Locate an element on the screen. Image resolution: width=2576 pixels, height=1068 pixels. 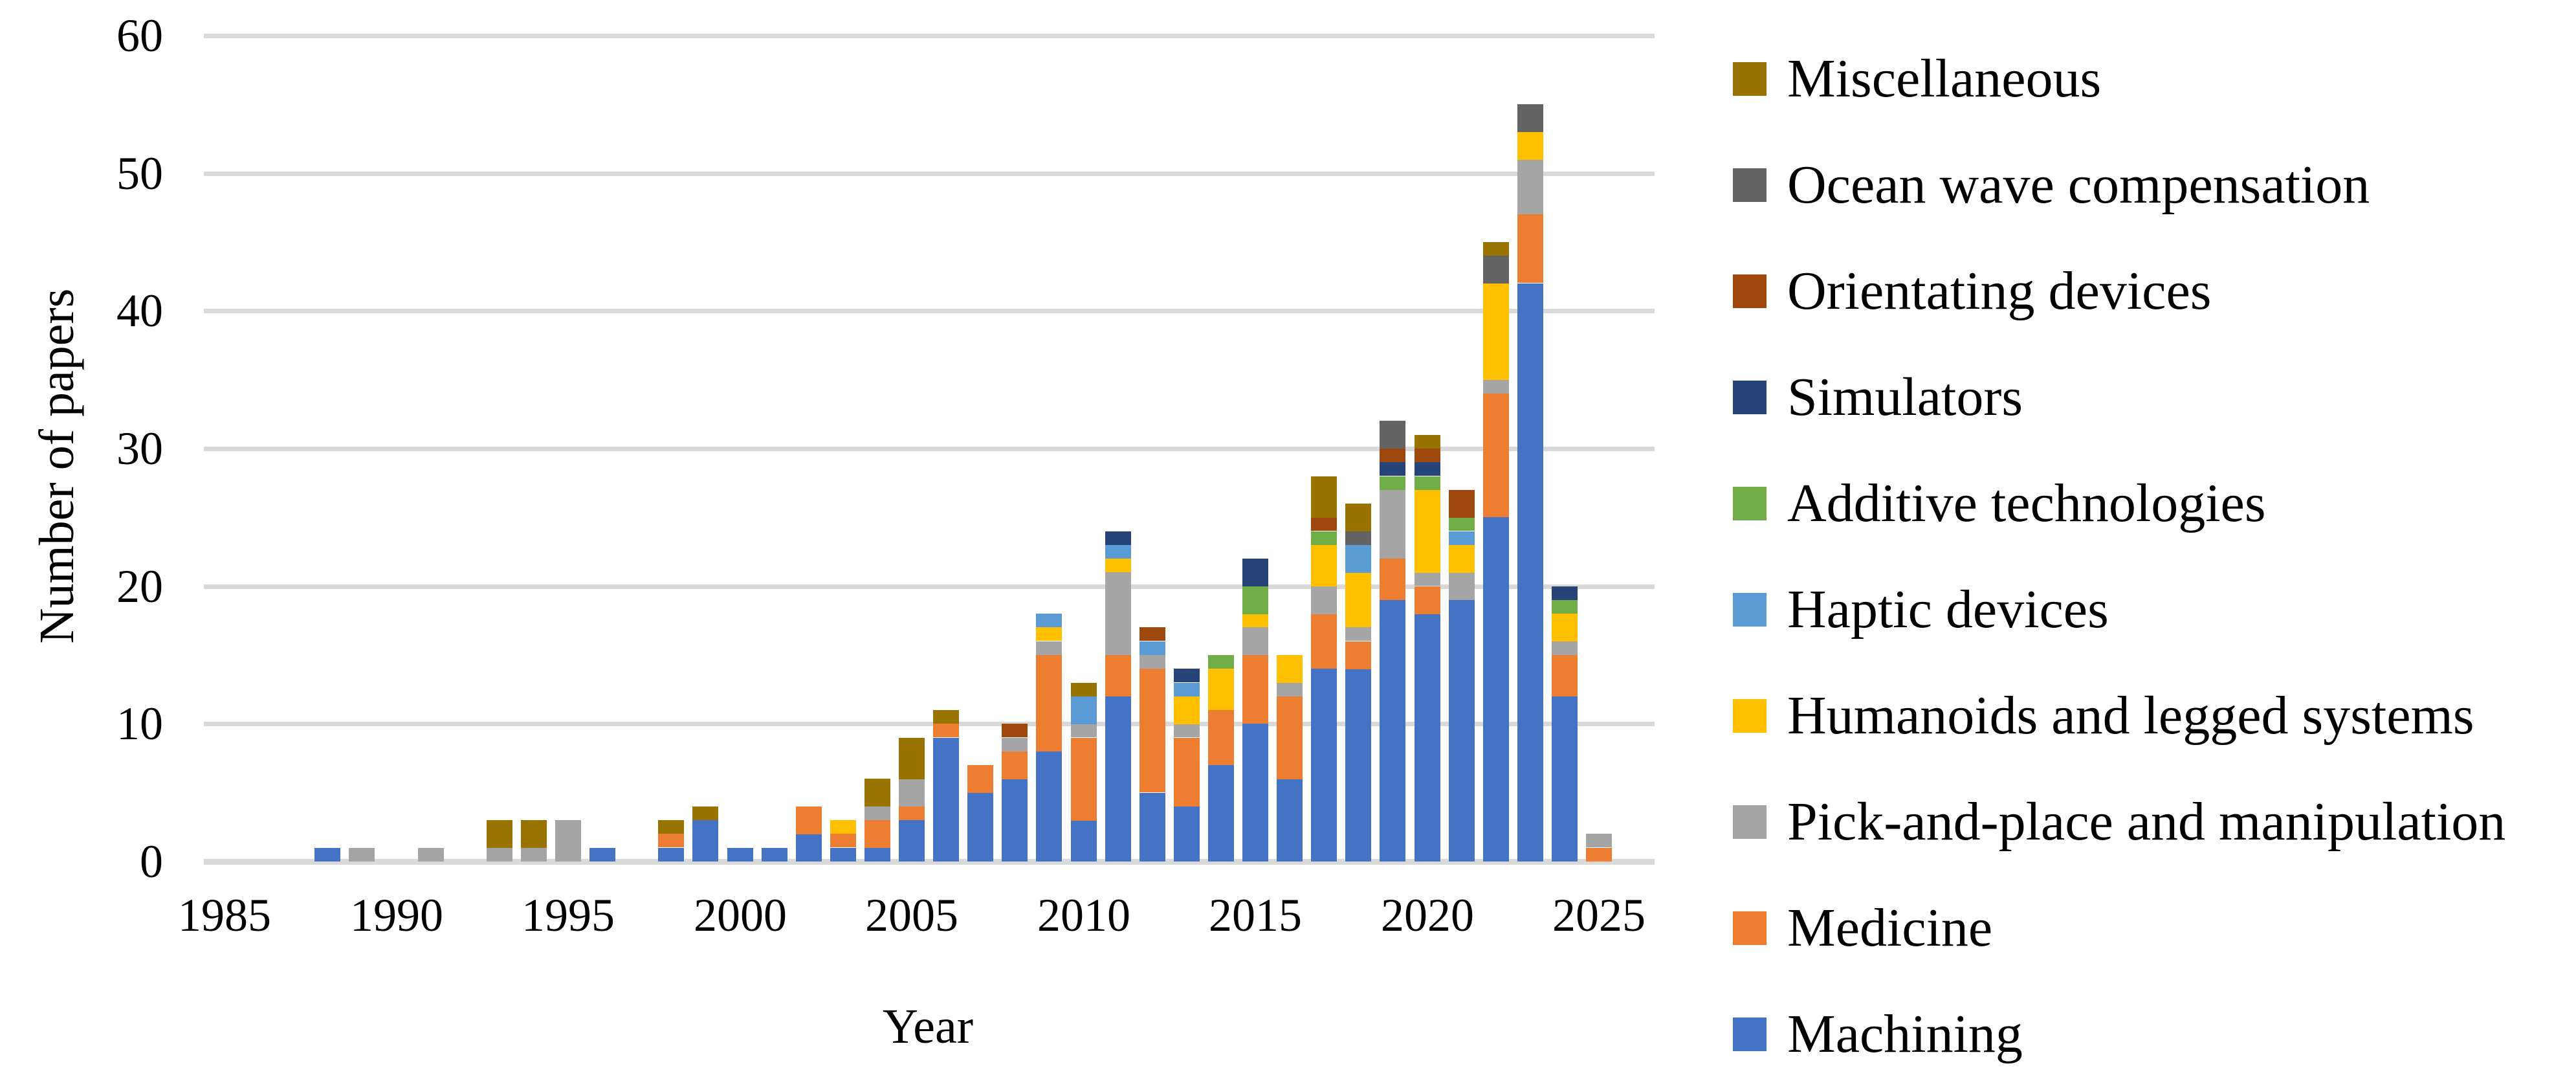
x-tick-label-2015: 2015 is located at coordinates (1256, 915).